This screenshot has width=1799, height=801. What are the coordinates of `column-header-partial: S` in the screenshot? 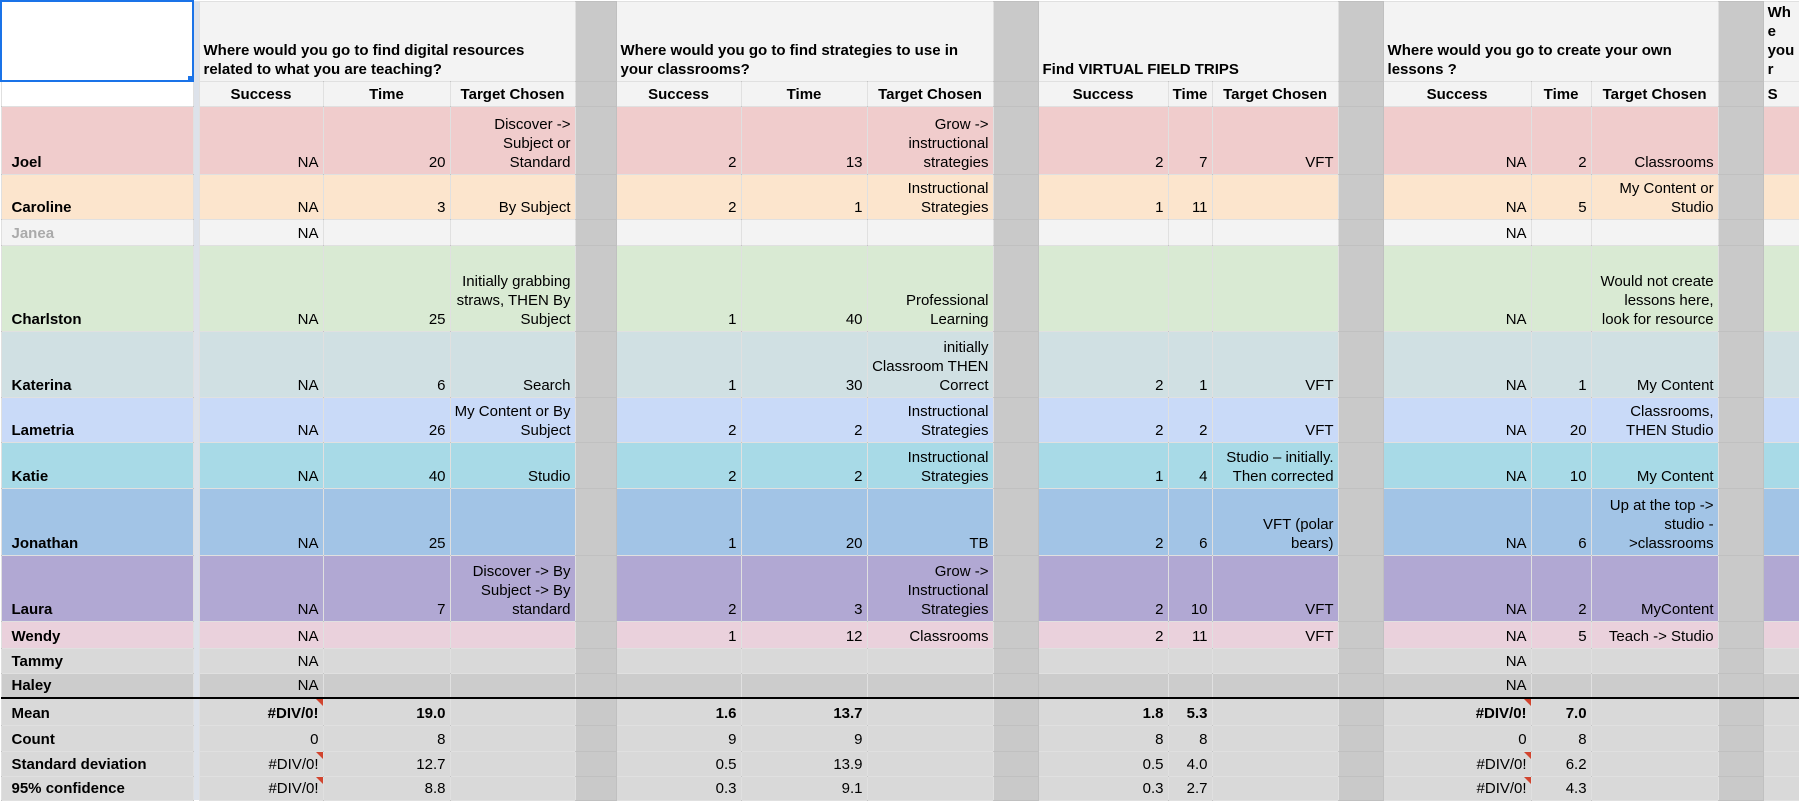 It's located at (1780, 93).